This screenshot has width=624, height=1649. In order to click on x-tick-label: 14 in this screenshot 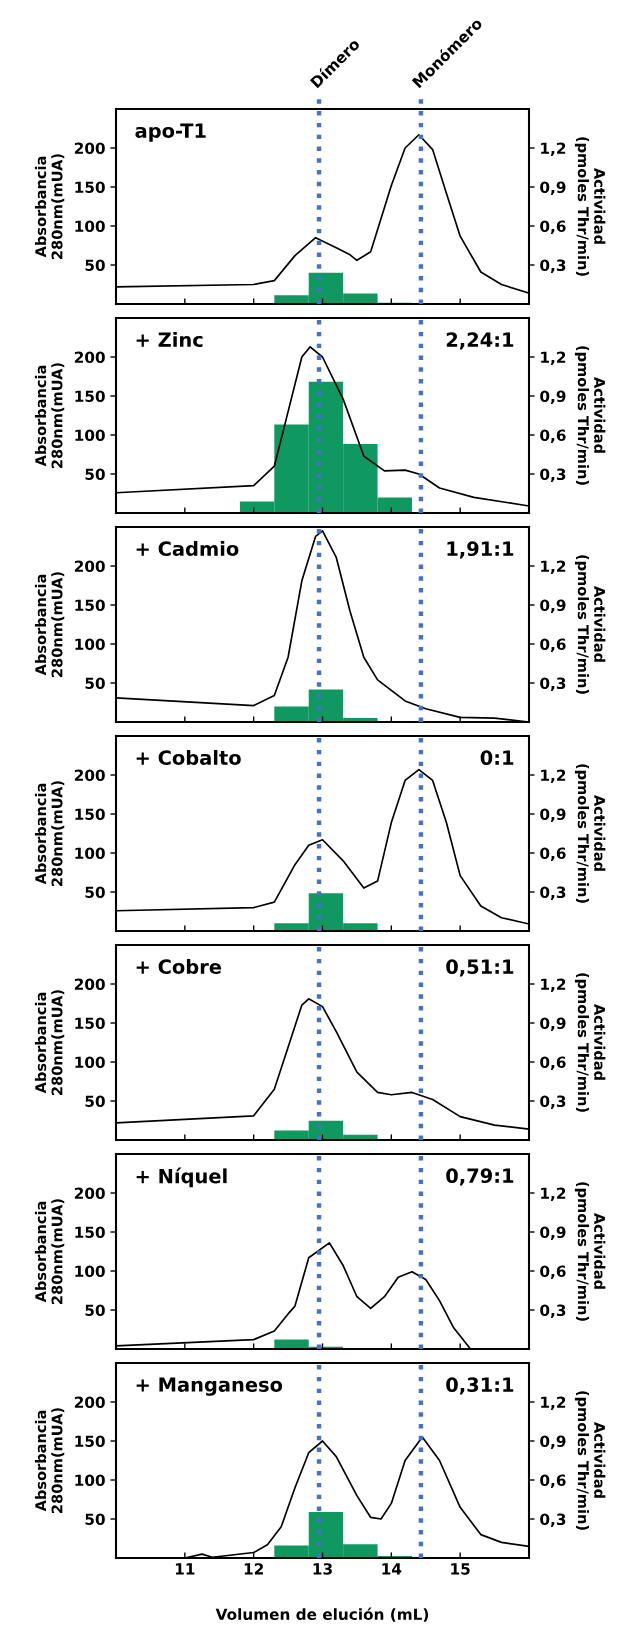, I will do `click(392, 1569)`.